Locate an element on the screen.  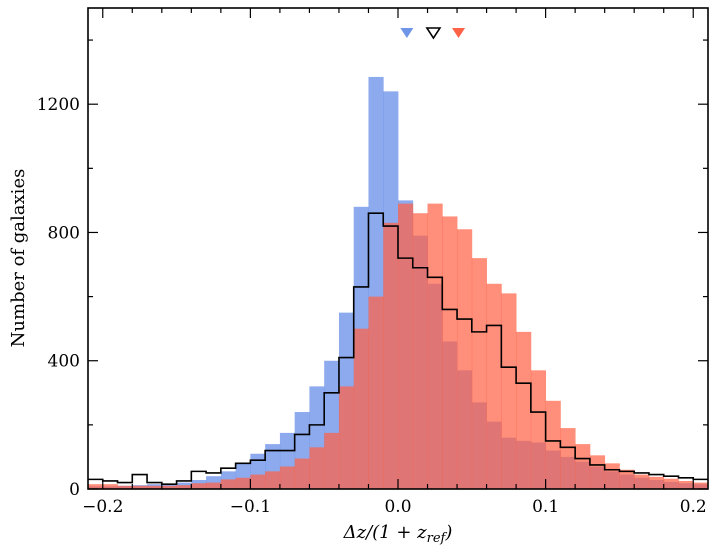
x-tick-label: 0.1 is located at coordinates (545, 507).